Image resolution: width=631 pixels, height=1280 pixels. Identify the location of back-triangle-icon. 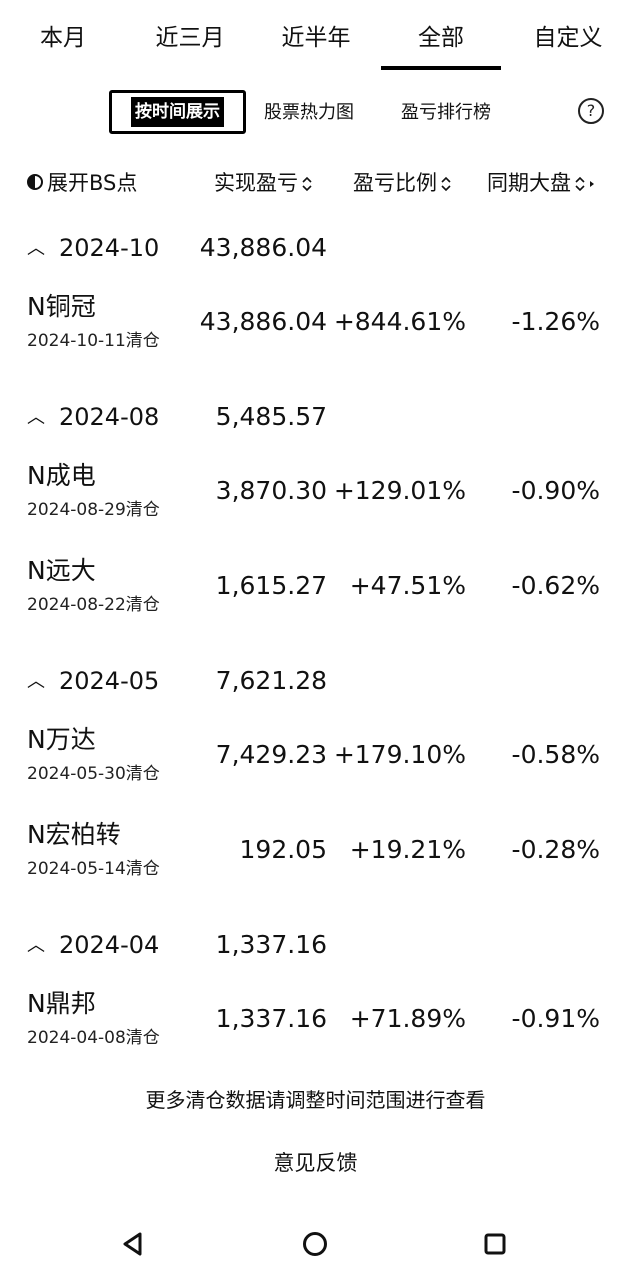
(133, 1244).